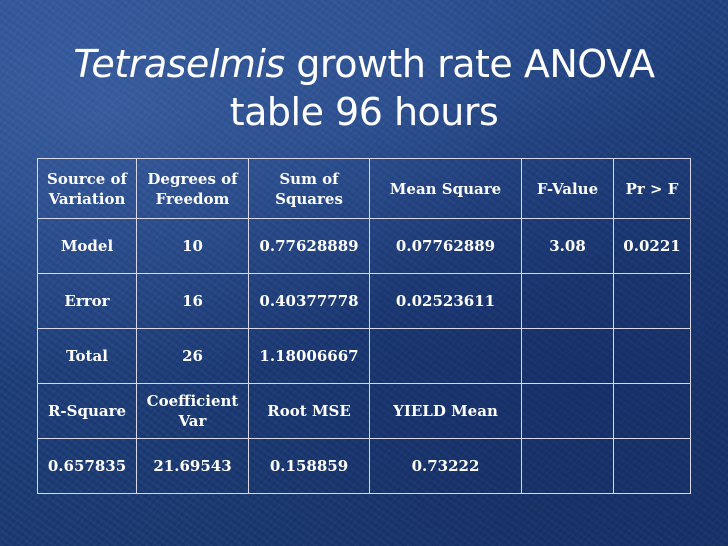  I want to click on title-line-2: table 96 hours, so click(364, 112).